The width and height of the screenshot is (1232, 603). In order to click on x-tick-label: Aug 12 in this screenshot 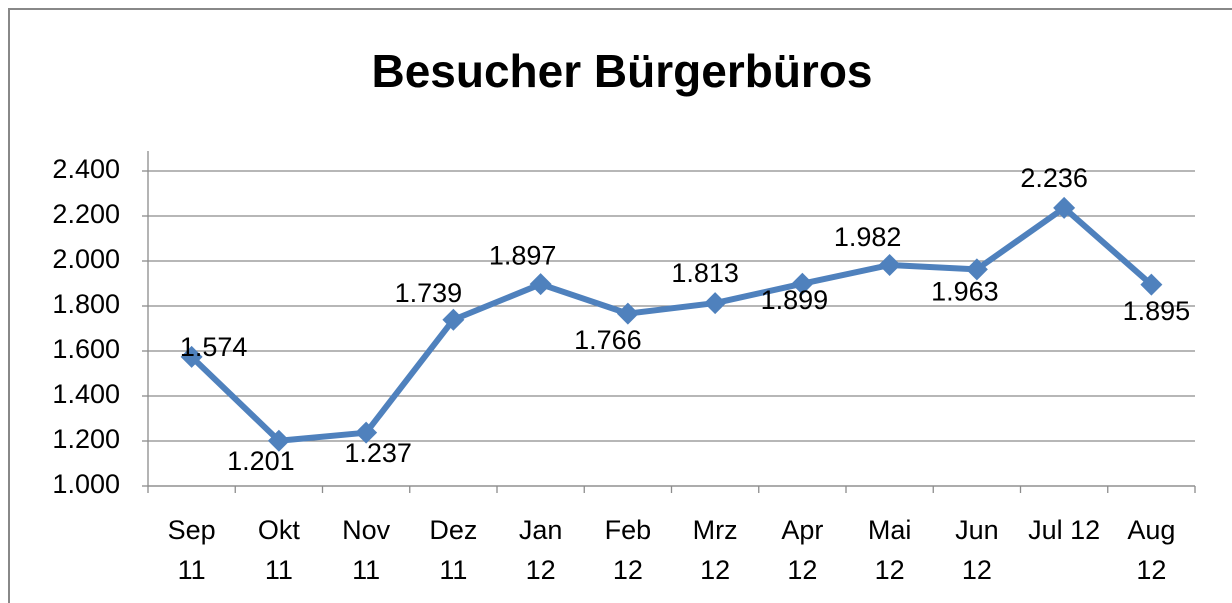, I will do `click(1151, 550)`.